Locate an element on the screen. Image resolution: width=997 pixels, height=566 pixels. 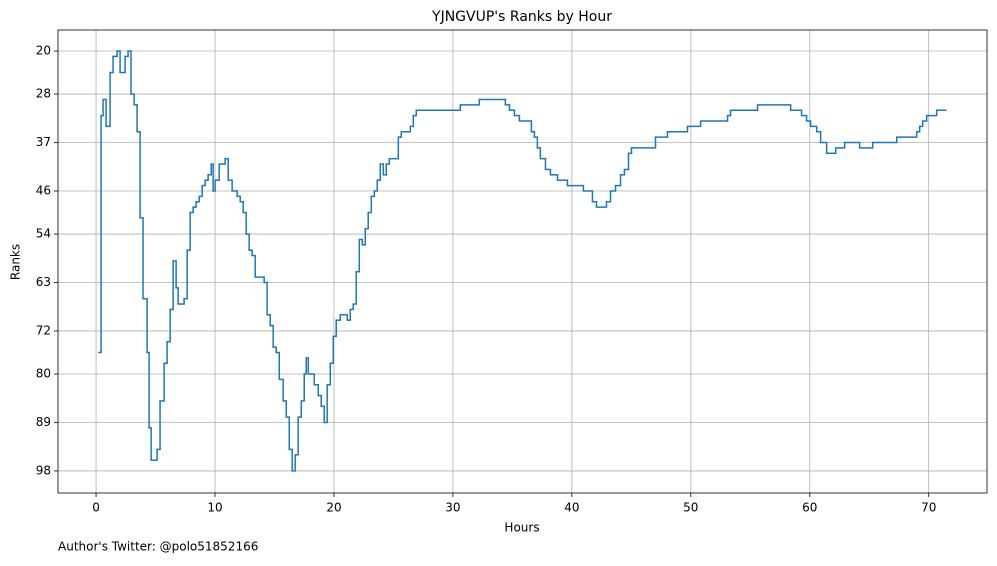
y-tick-label: 89 is located at coordinates (43, 422).